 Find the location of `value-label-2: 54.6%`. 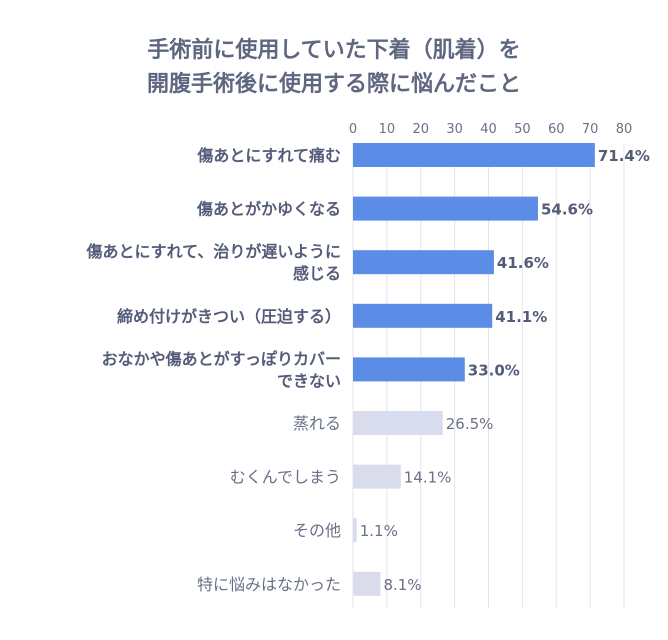

value-label-2: 54.6% is located at coordinates (567, 210).